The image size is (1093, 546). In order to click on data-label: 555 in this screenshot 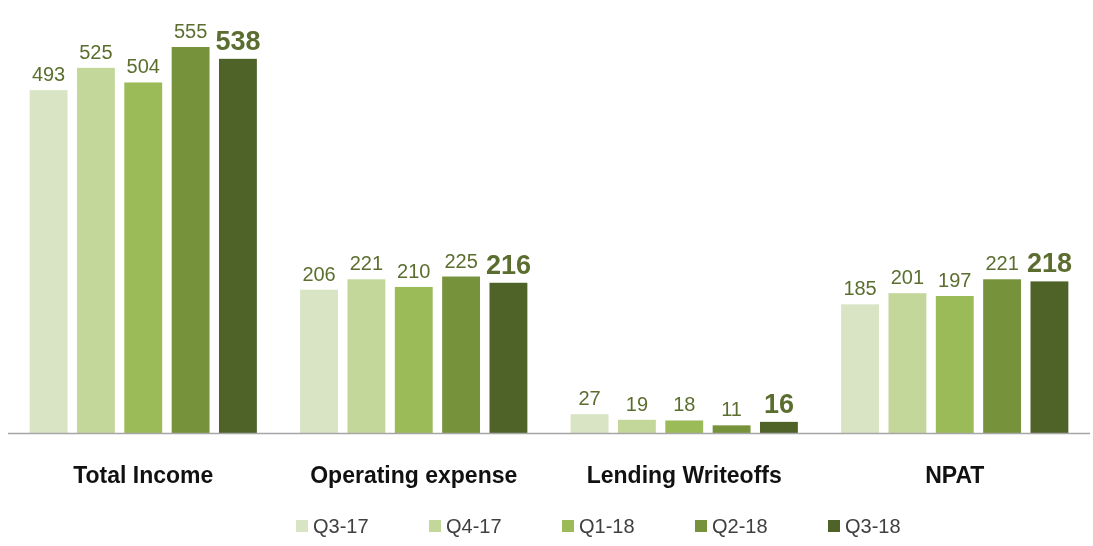, I will do `click(190, 31)`.